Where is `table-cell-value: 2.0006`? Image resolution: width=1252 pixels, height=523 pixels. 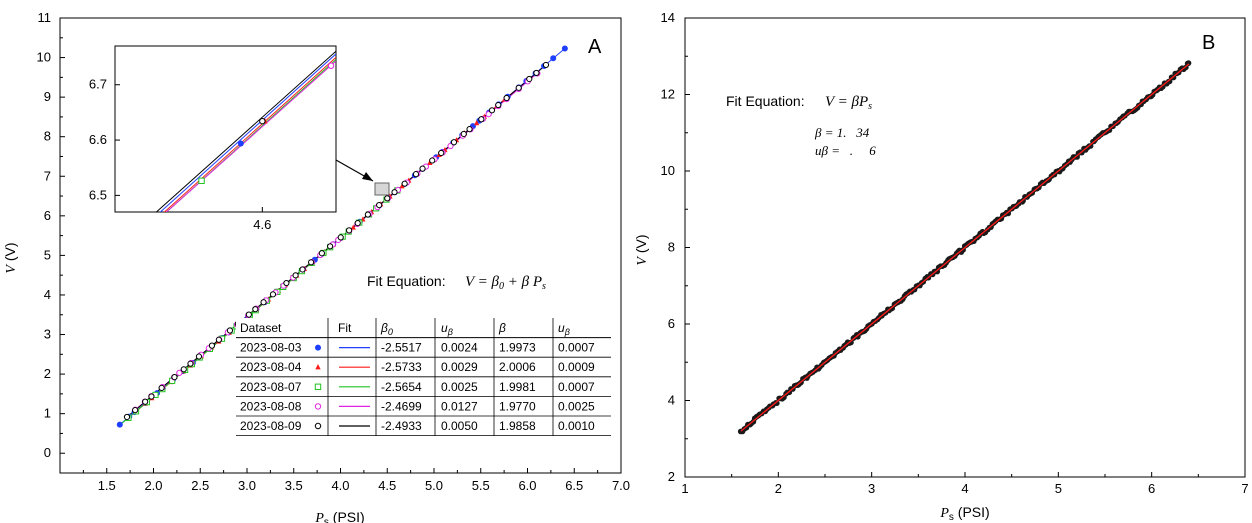 table-cell-value: 2.0006 is located at coordinates (517, 367).